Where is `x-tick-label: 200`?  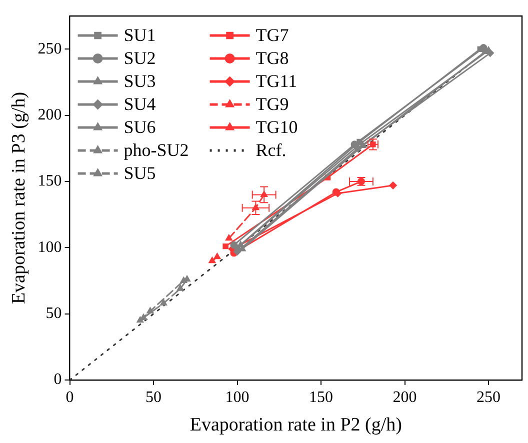 x-tick-label: 200 is located at coordinates (404, 397).